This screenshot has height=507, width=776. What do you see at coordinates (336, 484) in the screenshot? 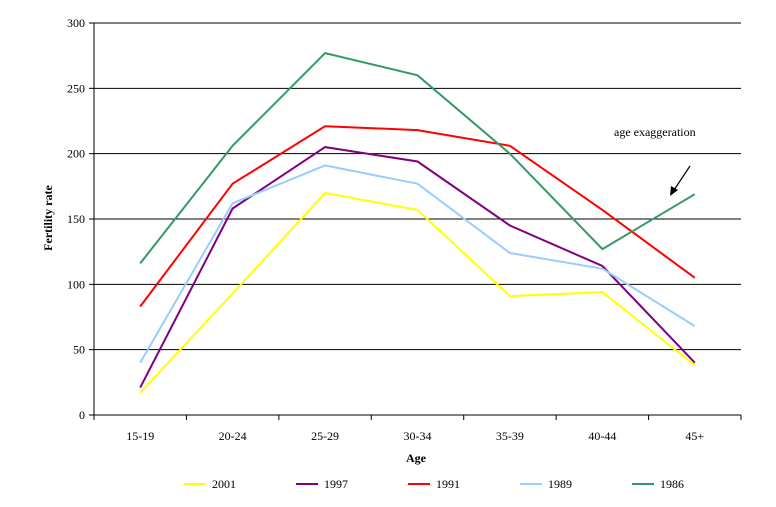
I see `legend-label-1997: 1997` at bounding box center [336, 484].